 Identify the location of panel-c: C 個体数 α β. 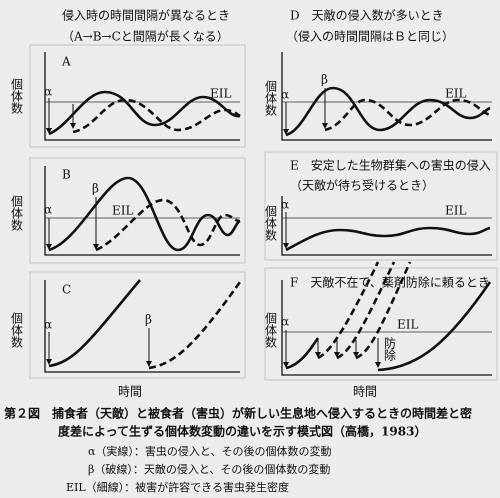
(128, 325).